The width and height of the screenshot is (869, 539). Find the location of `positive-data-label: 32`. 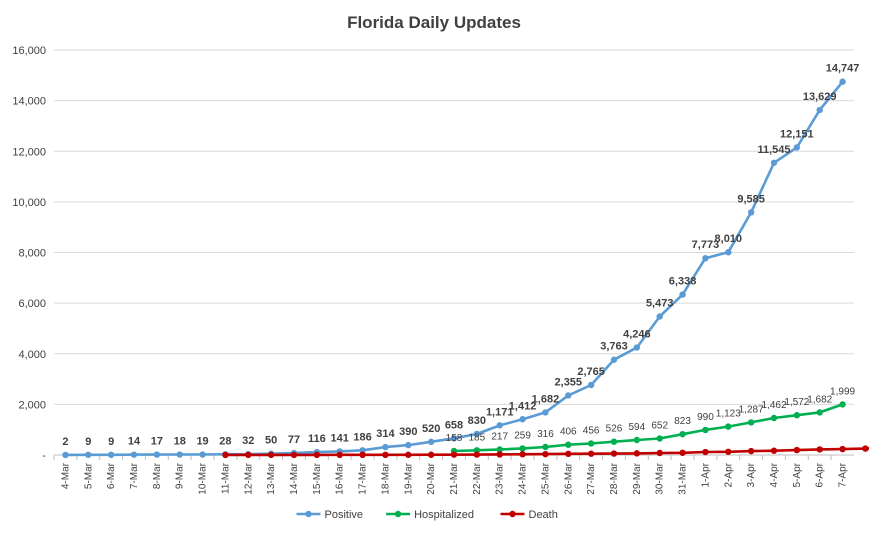

positive-data-label: 32 is located at coordinates (248, 441).